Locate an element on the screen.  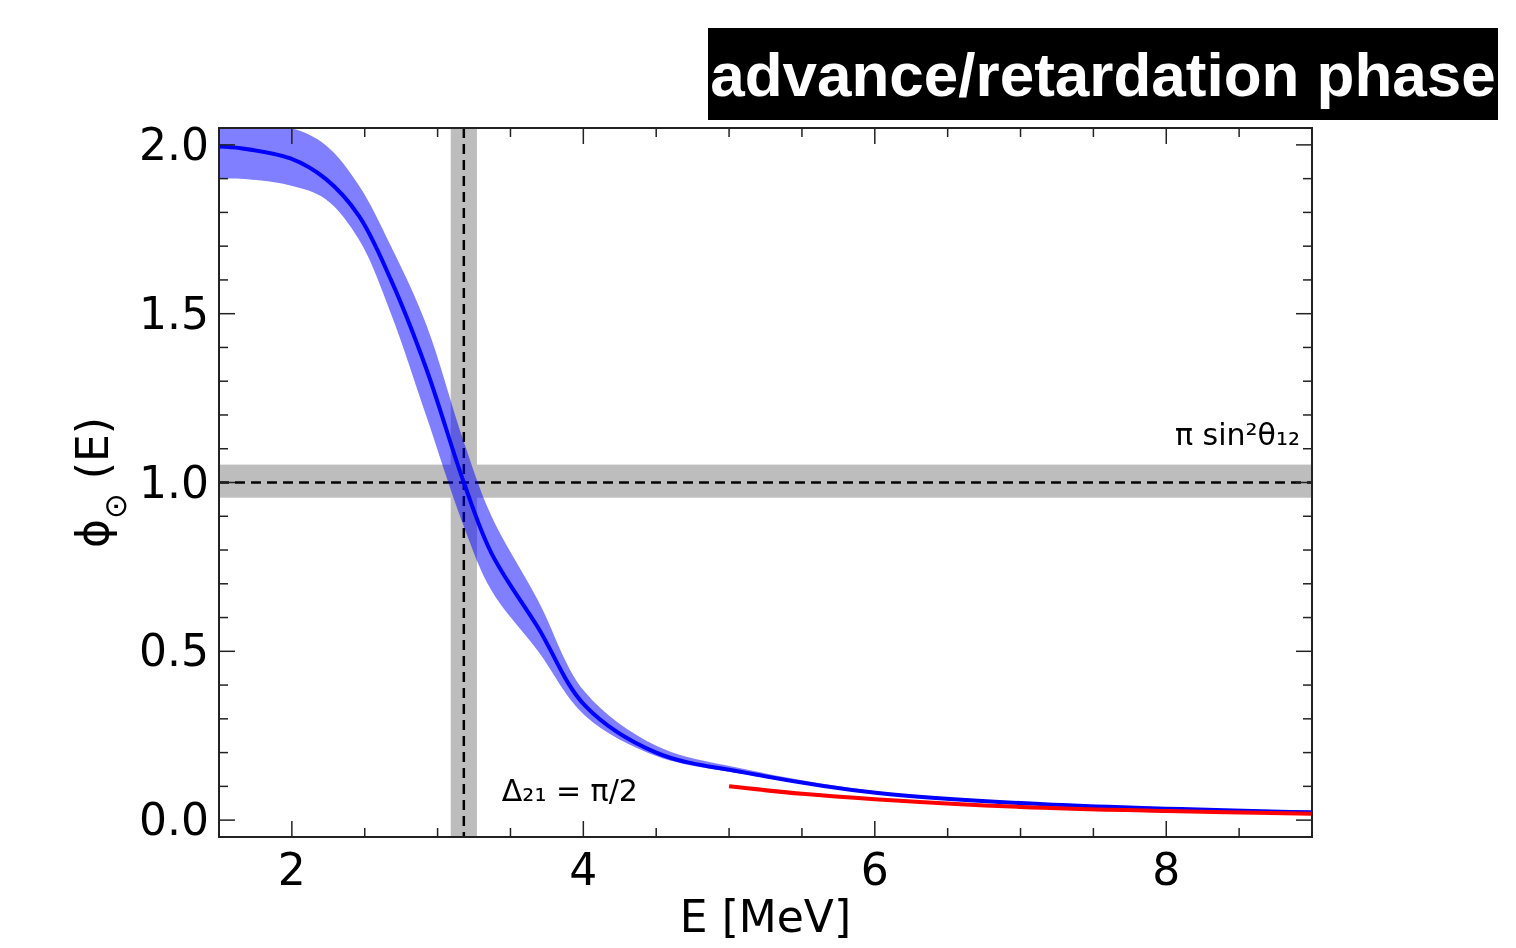
x-tick-label: 2 is located at coordinates (291, 869).